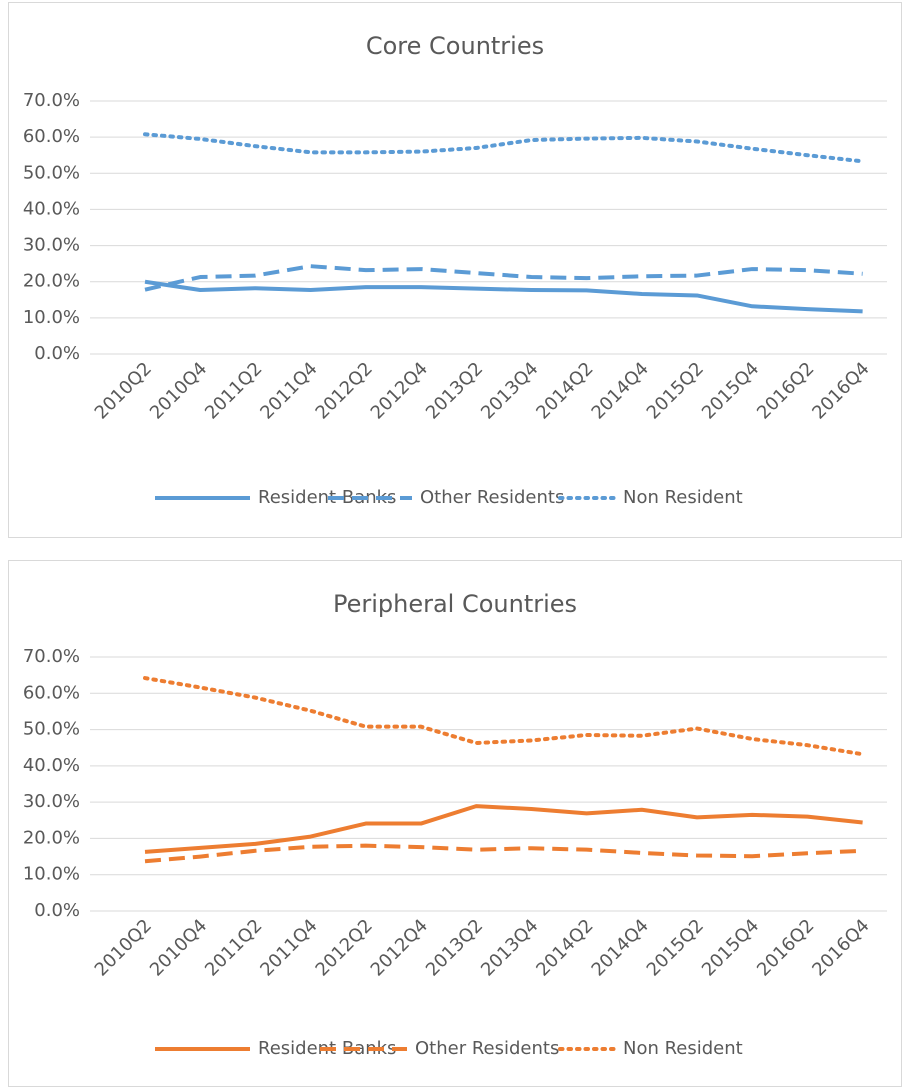 The width and height of the screenshot is (903, 1089). Describe the element at coordinates (327, 497) in the screenshot. I see `legend-label: Resident Banks` at that location.